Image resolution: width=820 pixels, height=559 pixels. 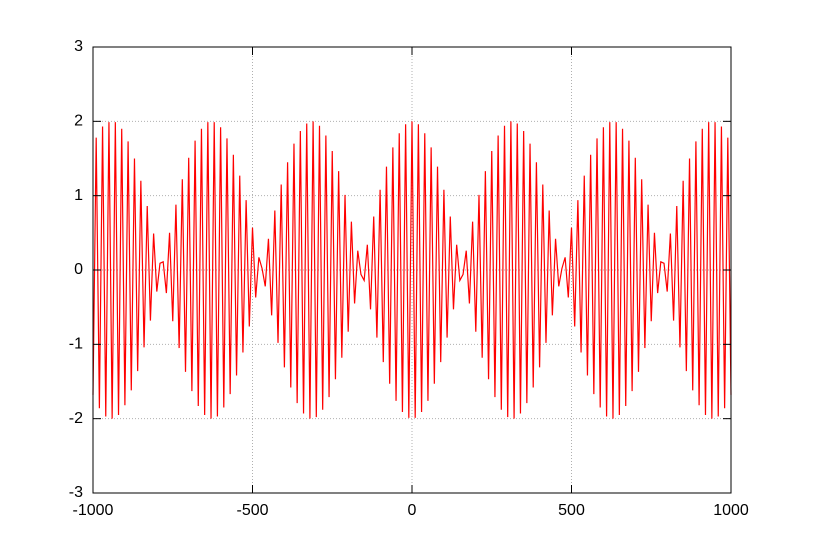 I want to click on y-tick-label: 2, so click(x=78, y=121).